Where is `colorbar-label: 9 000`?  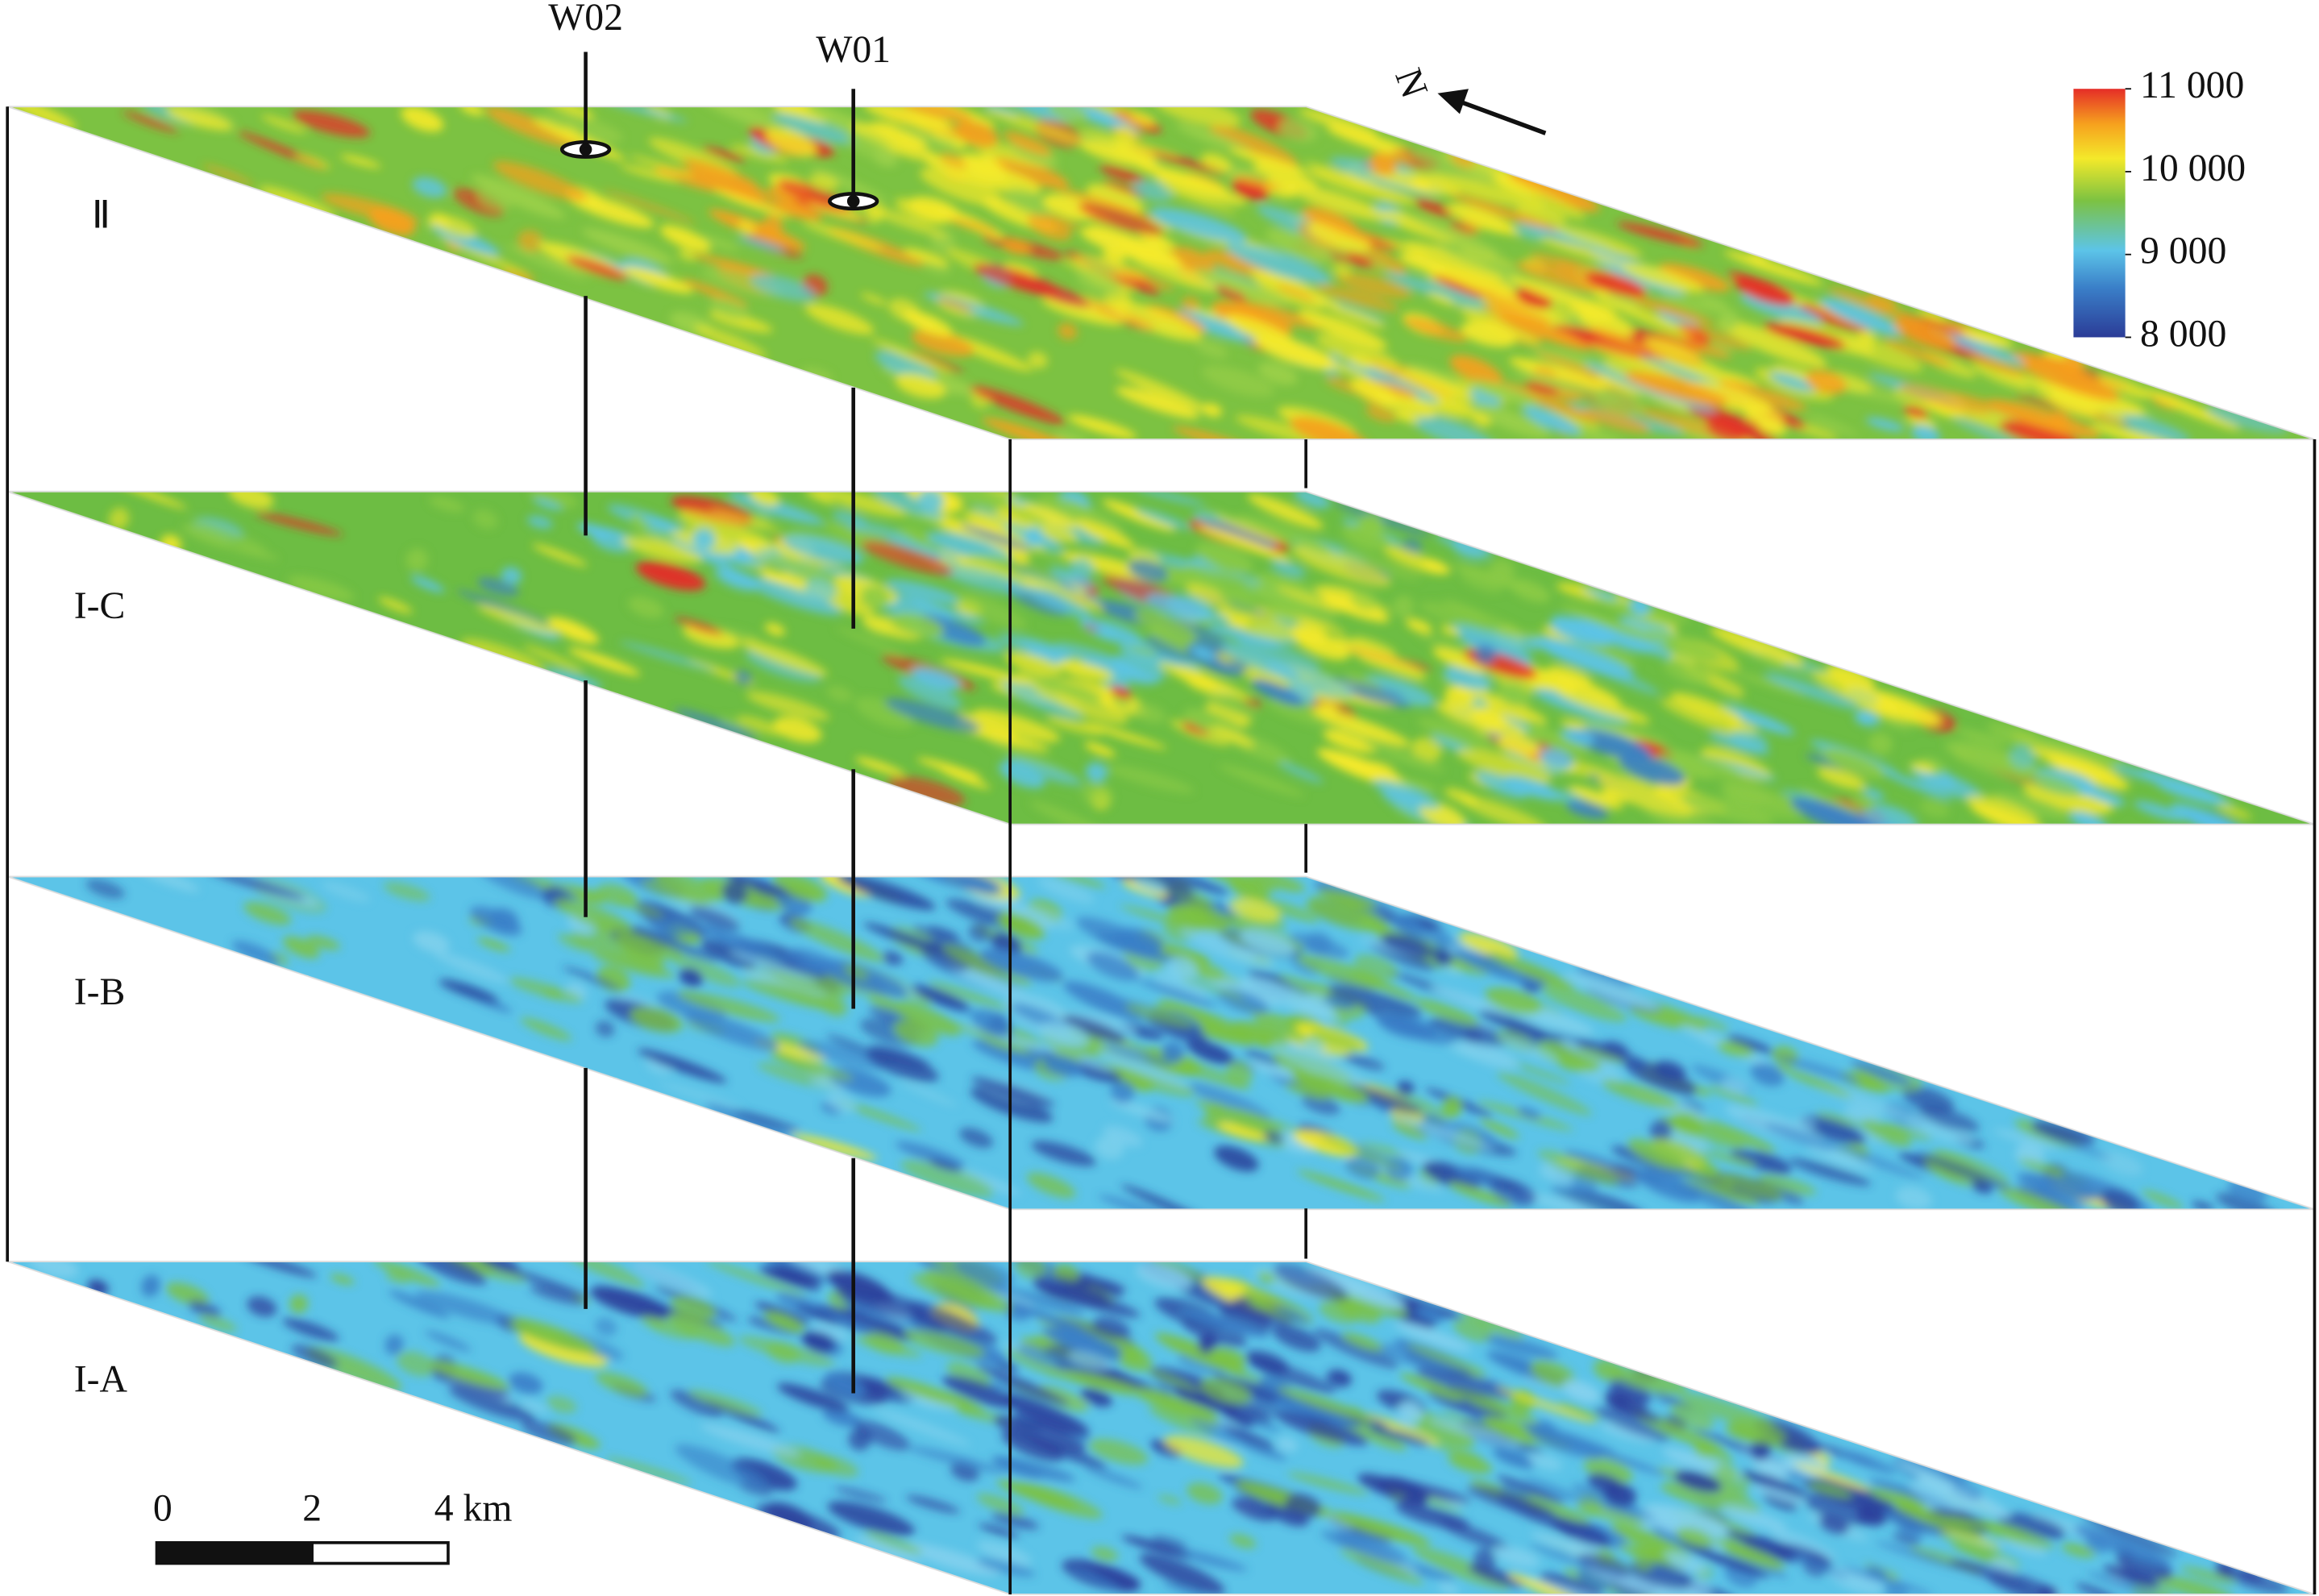
colorbar-label: 9 000 is located at coordinates (2183, 251).